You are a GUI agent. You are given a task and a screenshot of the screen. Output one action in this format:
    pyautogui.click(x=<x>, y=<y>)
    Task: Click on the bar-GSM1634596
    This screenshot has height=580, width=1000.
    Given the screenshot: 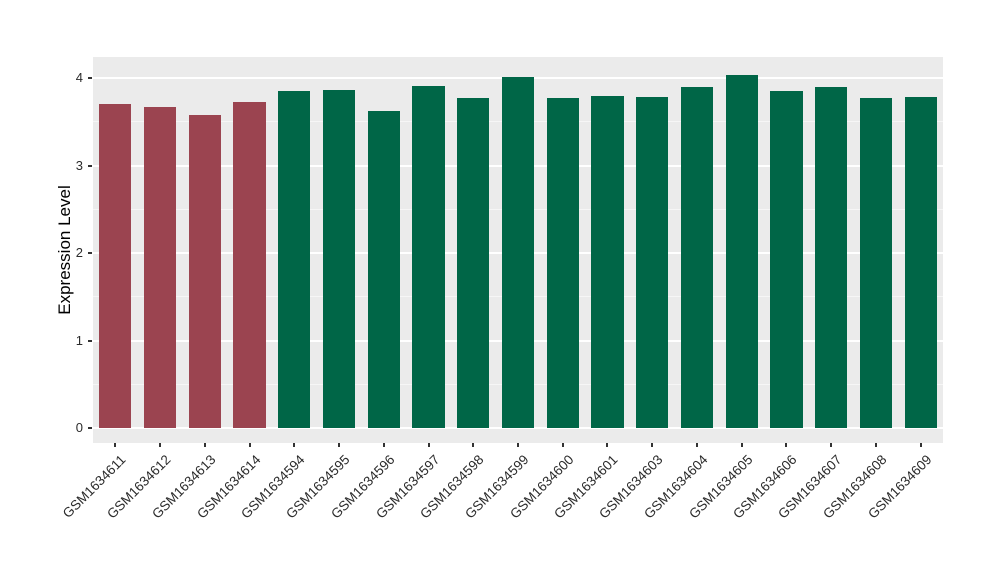 What is the action you would take?
    pyautogui.click(x=383, y=270)
    